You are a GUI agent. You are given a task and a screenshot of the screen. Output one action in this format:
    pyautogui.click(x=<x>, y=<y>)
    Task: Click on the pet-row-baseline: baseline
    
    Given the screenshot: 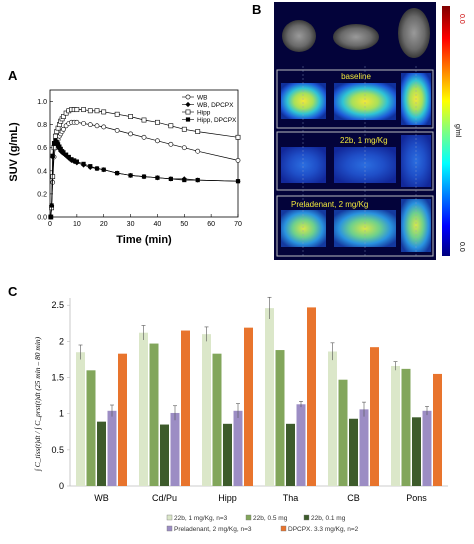 What is the action you would take?
    pyautogui.click(x=355, y=99)
    